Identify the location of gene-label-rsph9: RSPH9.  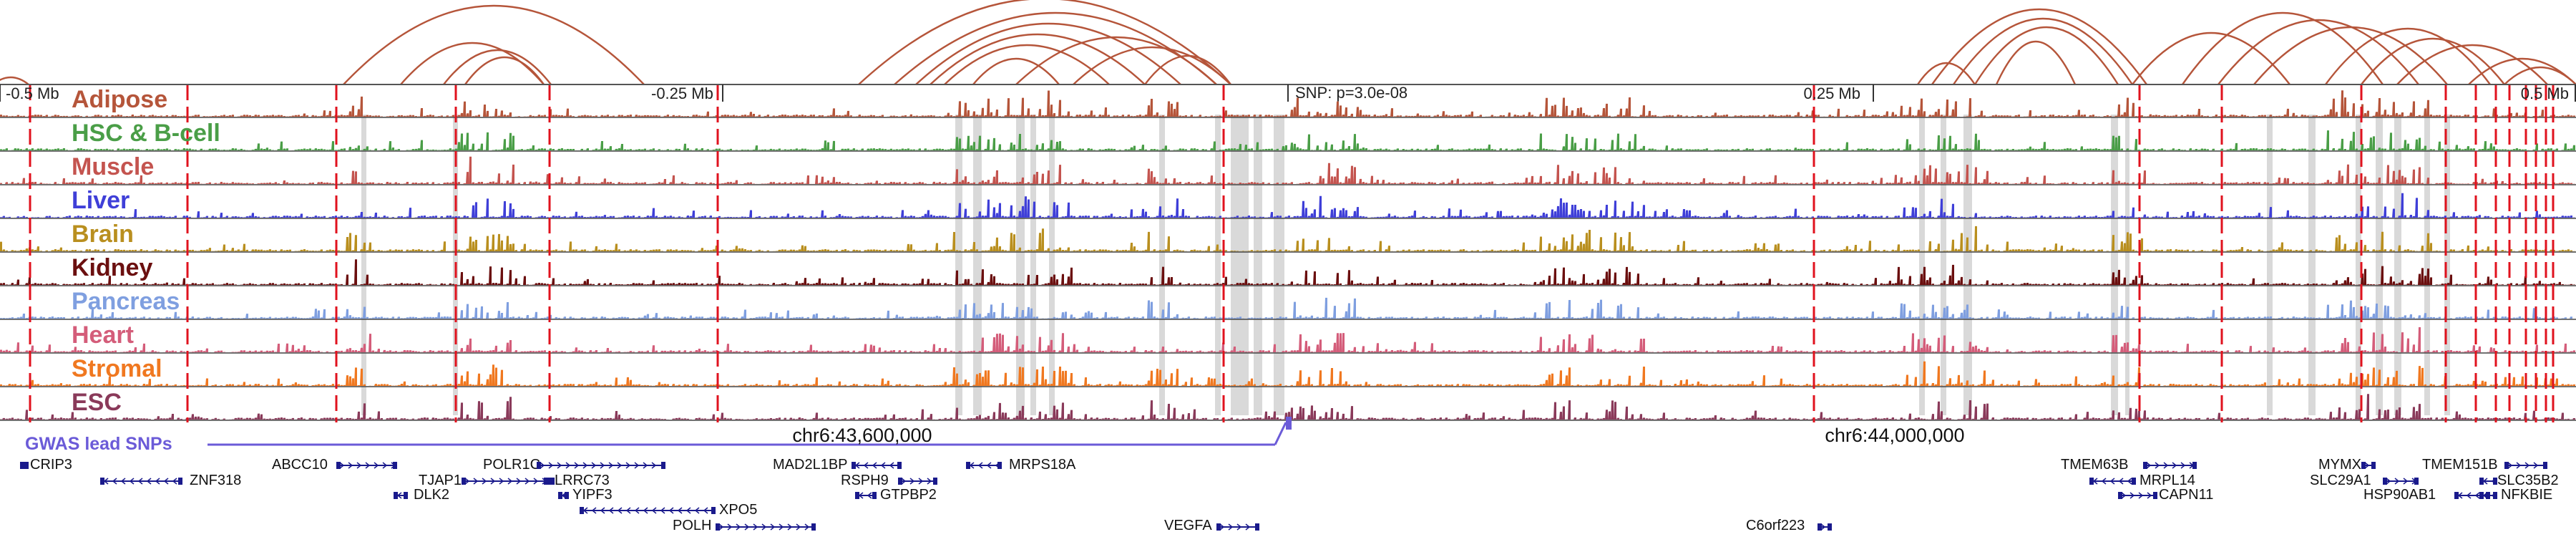
(865, 480).